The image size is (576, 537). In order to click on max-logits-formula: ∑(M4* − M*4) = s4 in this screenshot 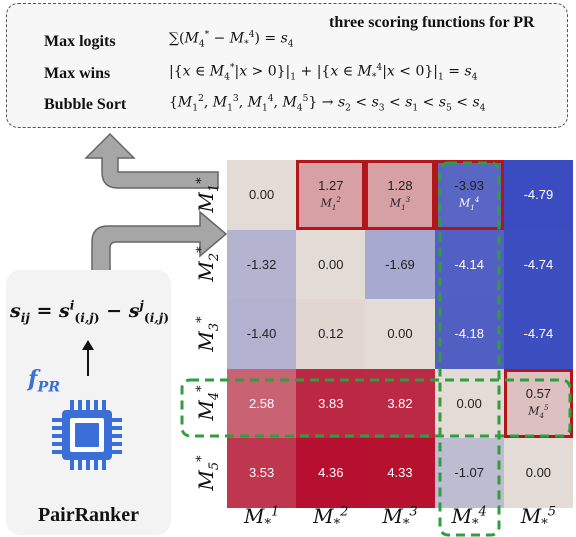, I will do `click(231, 40)`.